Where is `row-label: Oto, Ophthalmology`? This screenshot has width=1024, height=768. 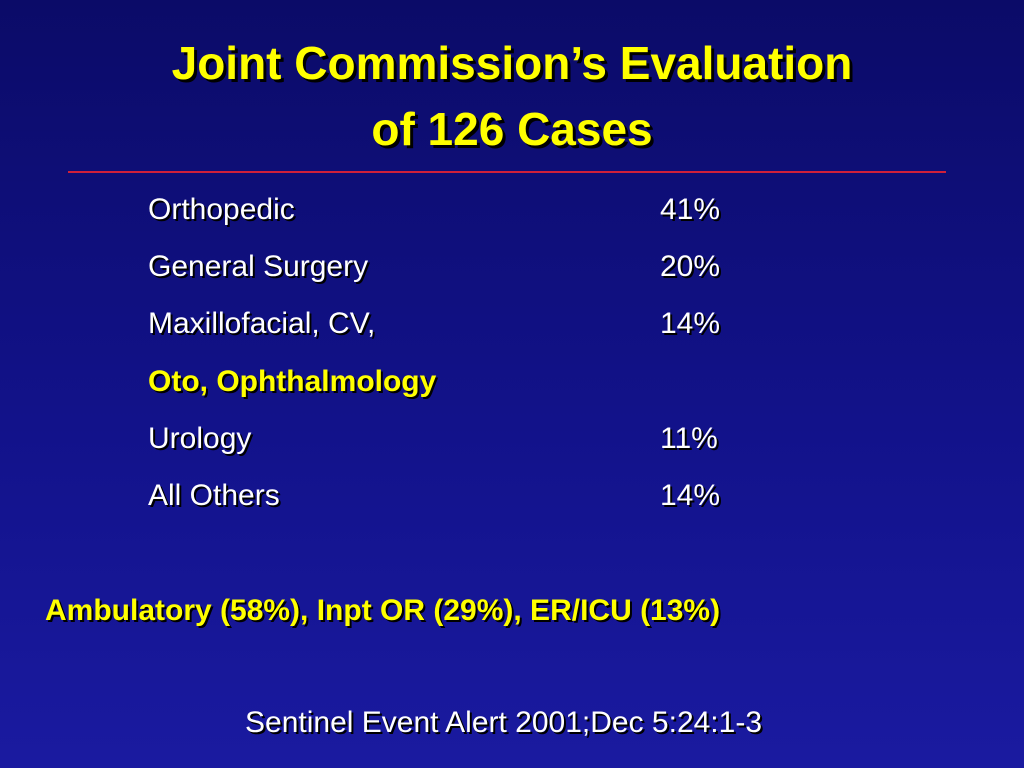
row-label: Oto, Ophthalmology is located at coordinates (292, 381).